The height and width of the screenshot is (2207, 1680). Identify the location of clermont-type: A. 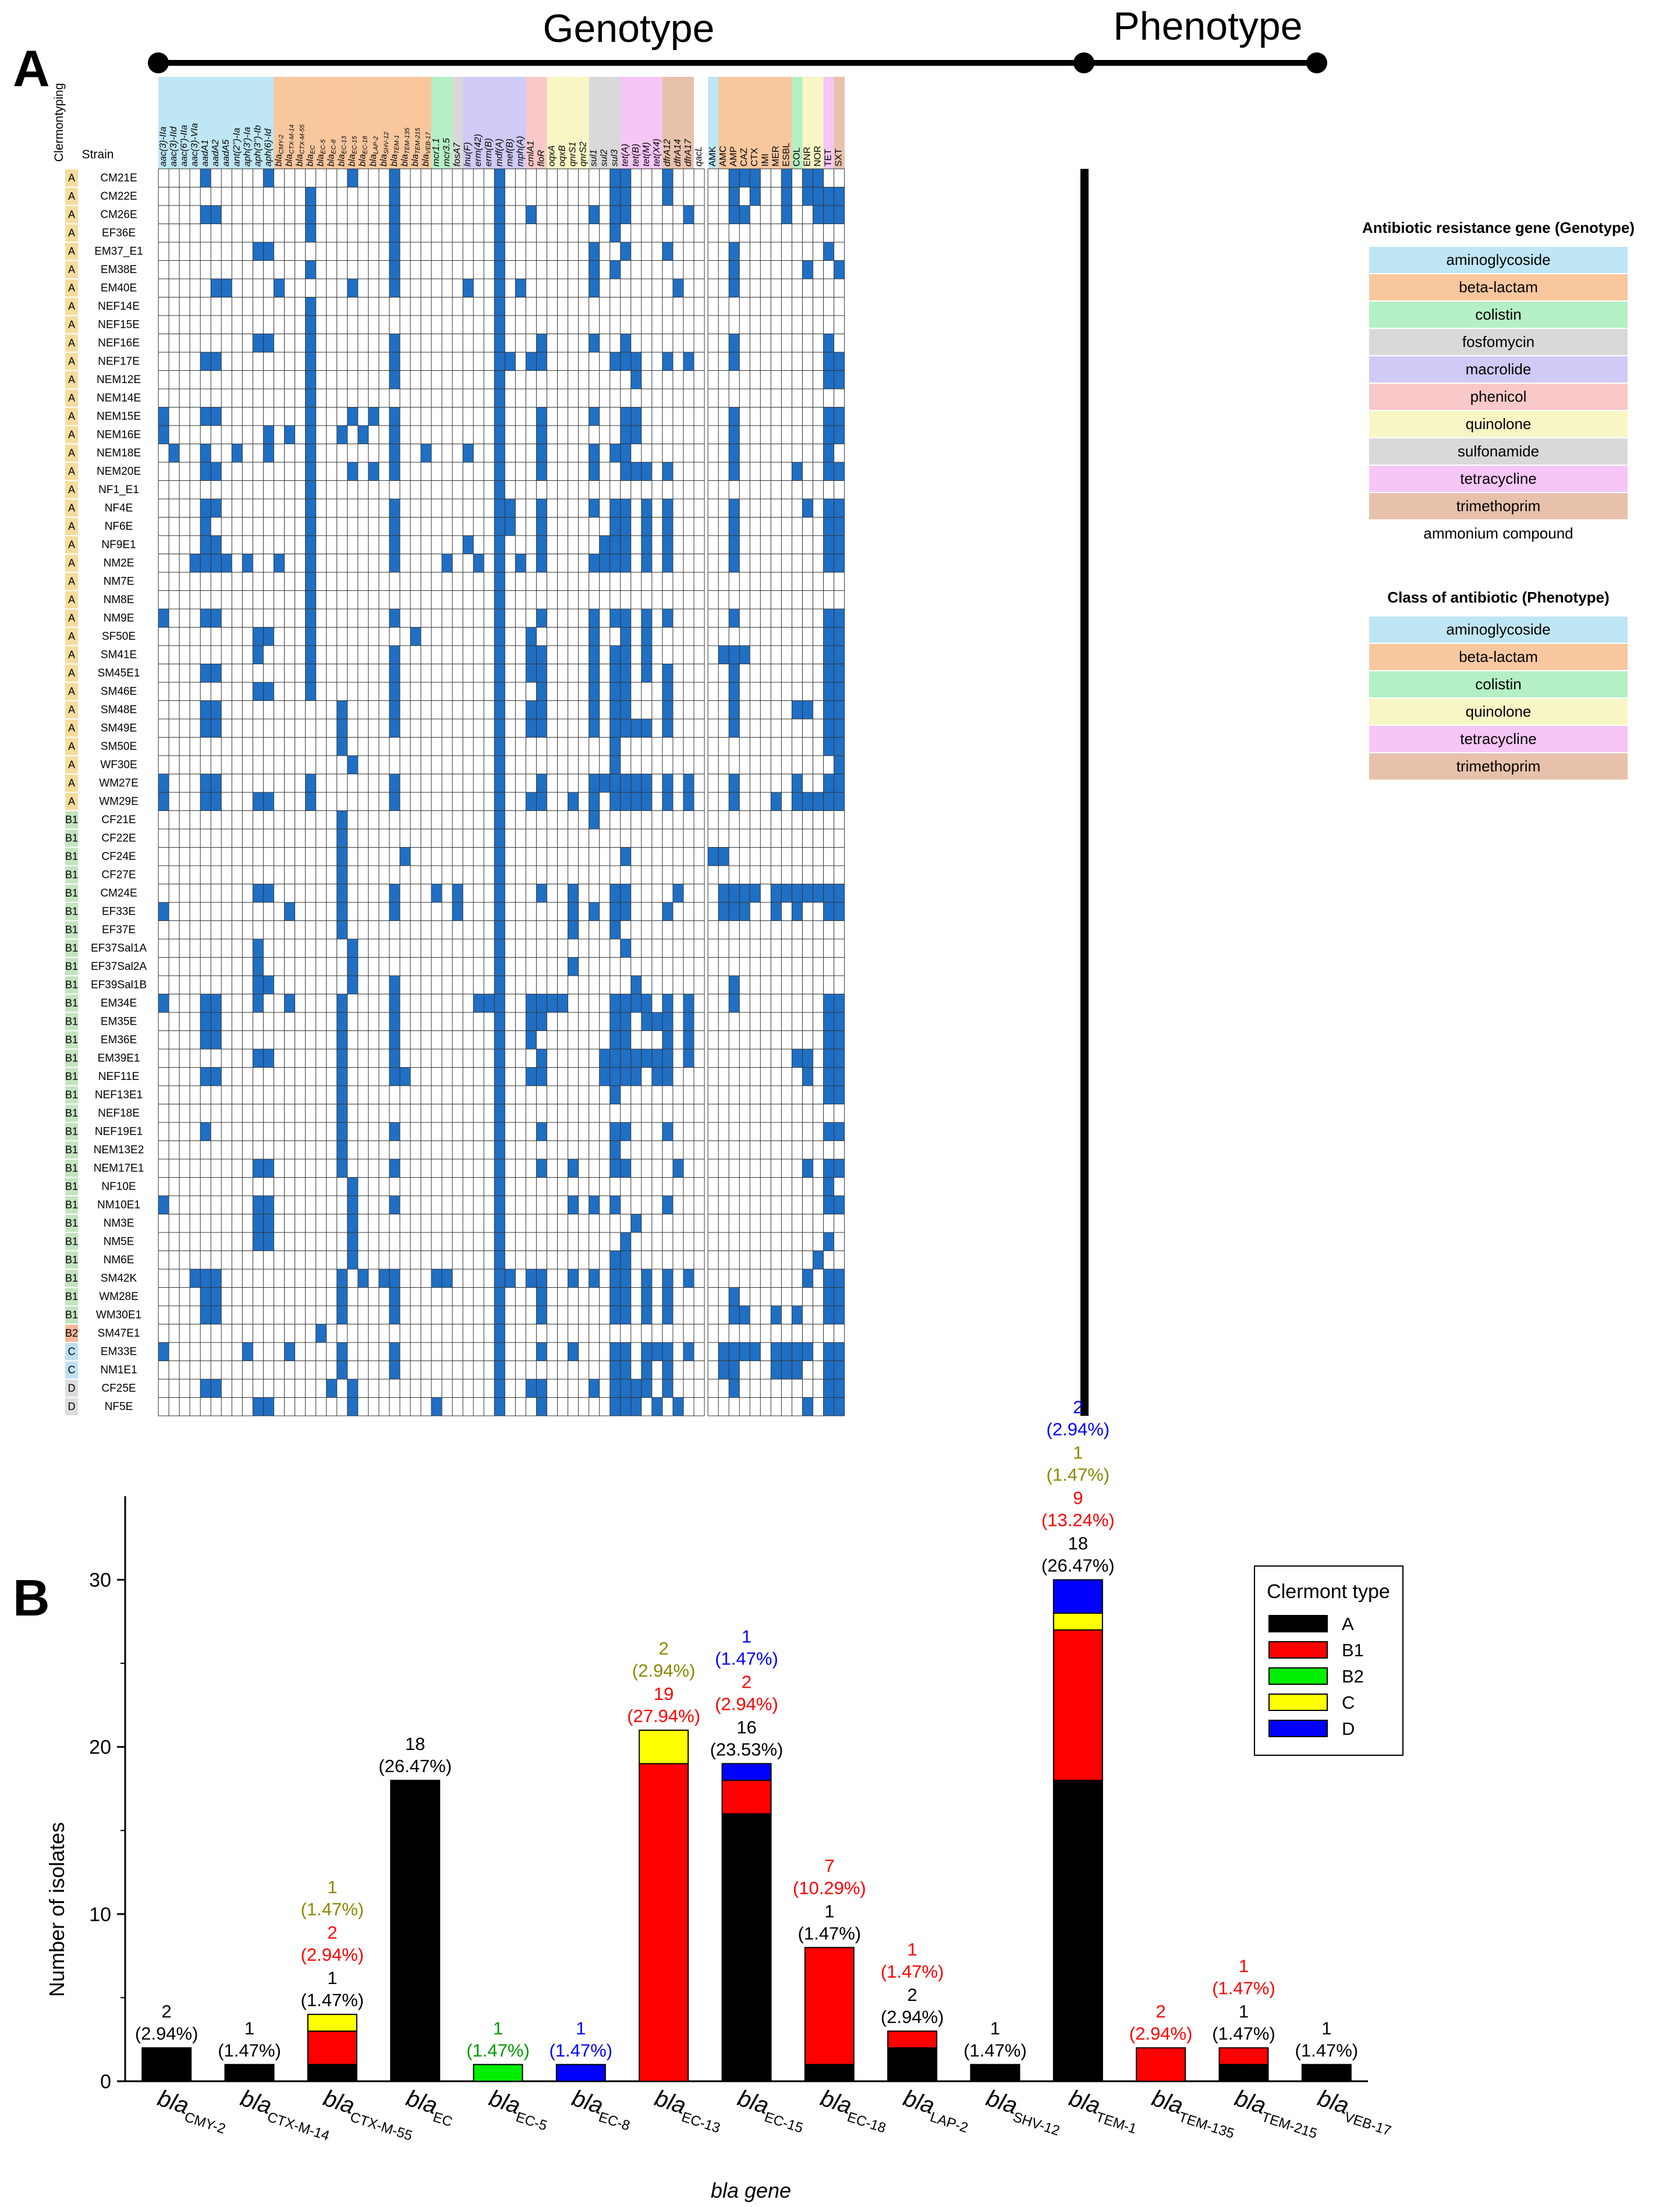
(71, 599).